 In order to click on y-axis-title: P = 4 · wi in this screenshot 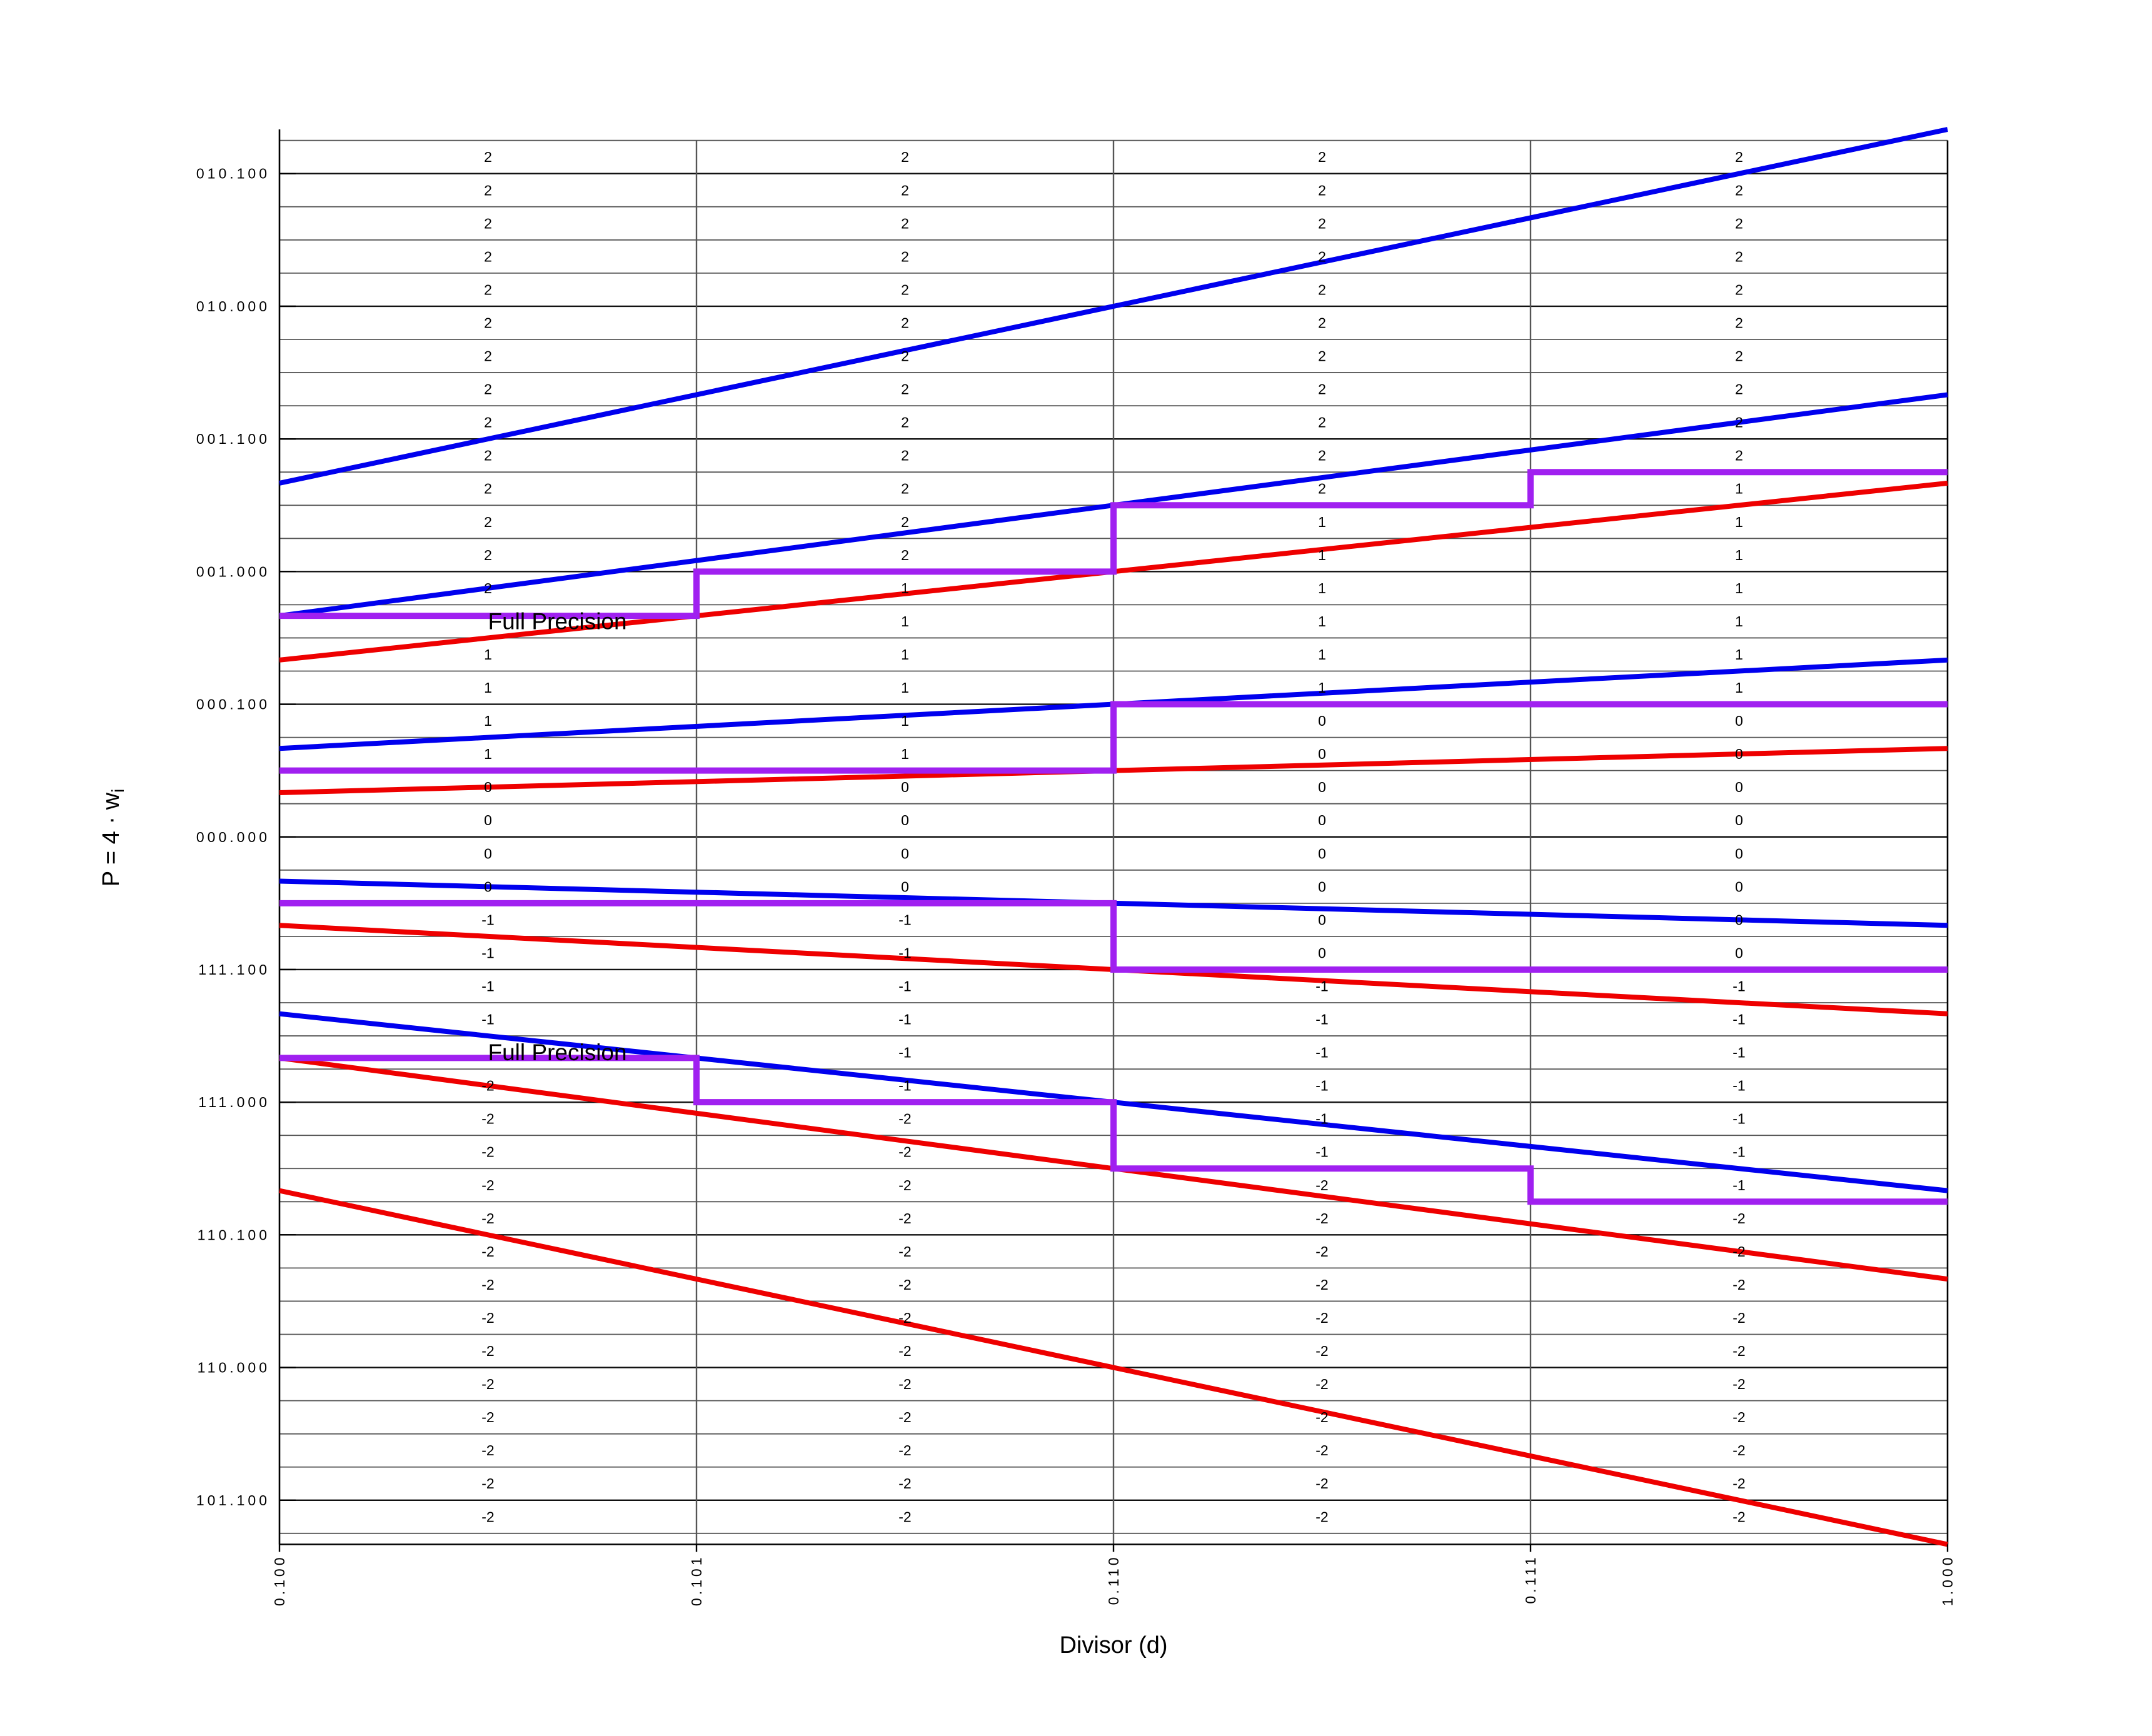, I will do `click(113, 838)`.